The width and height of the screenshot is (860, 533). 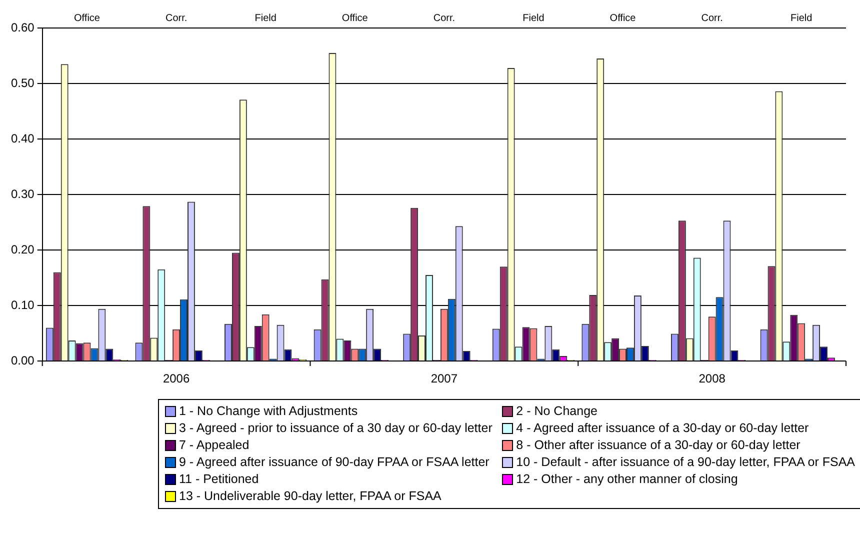 I want to click on legend-label: 2 - No Change, so click(x=557, y=411).